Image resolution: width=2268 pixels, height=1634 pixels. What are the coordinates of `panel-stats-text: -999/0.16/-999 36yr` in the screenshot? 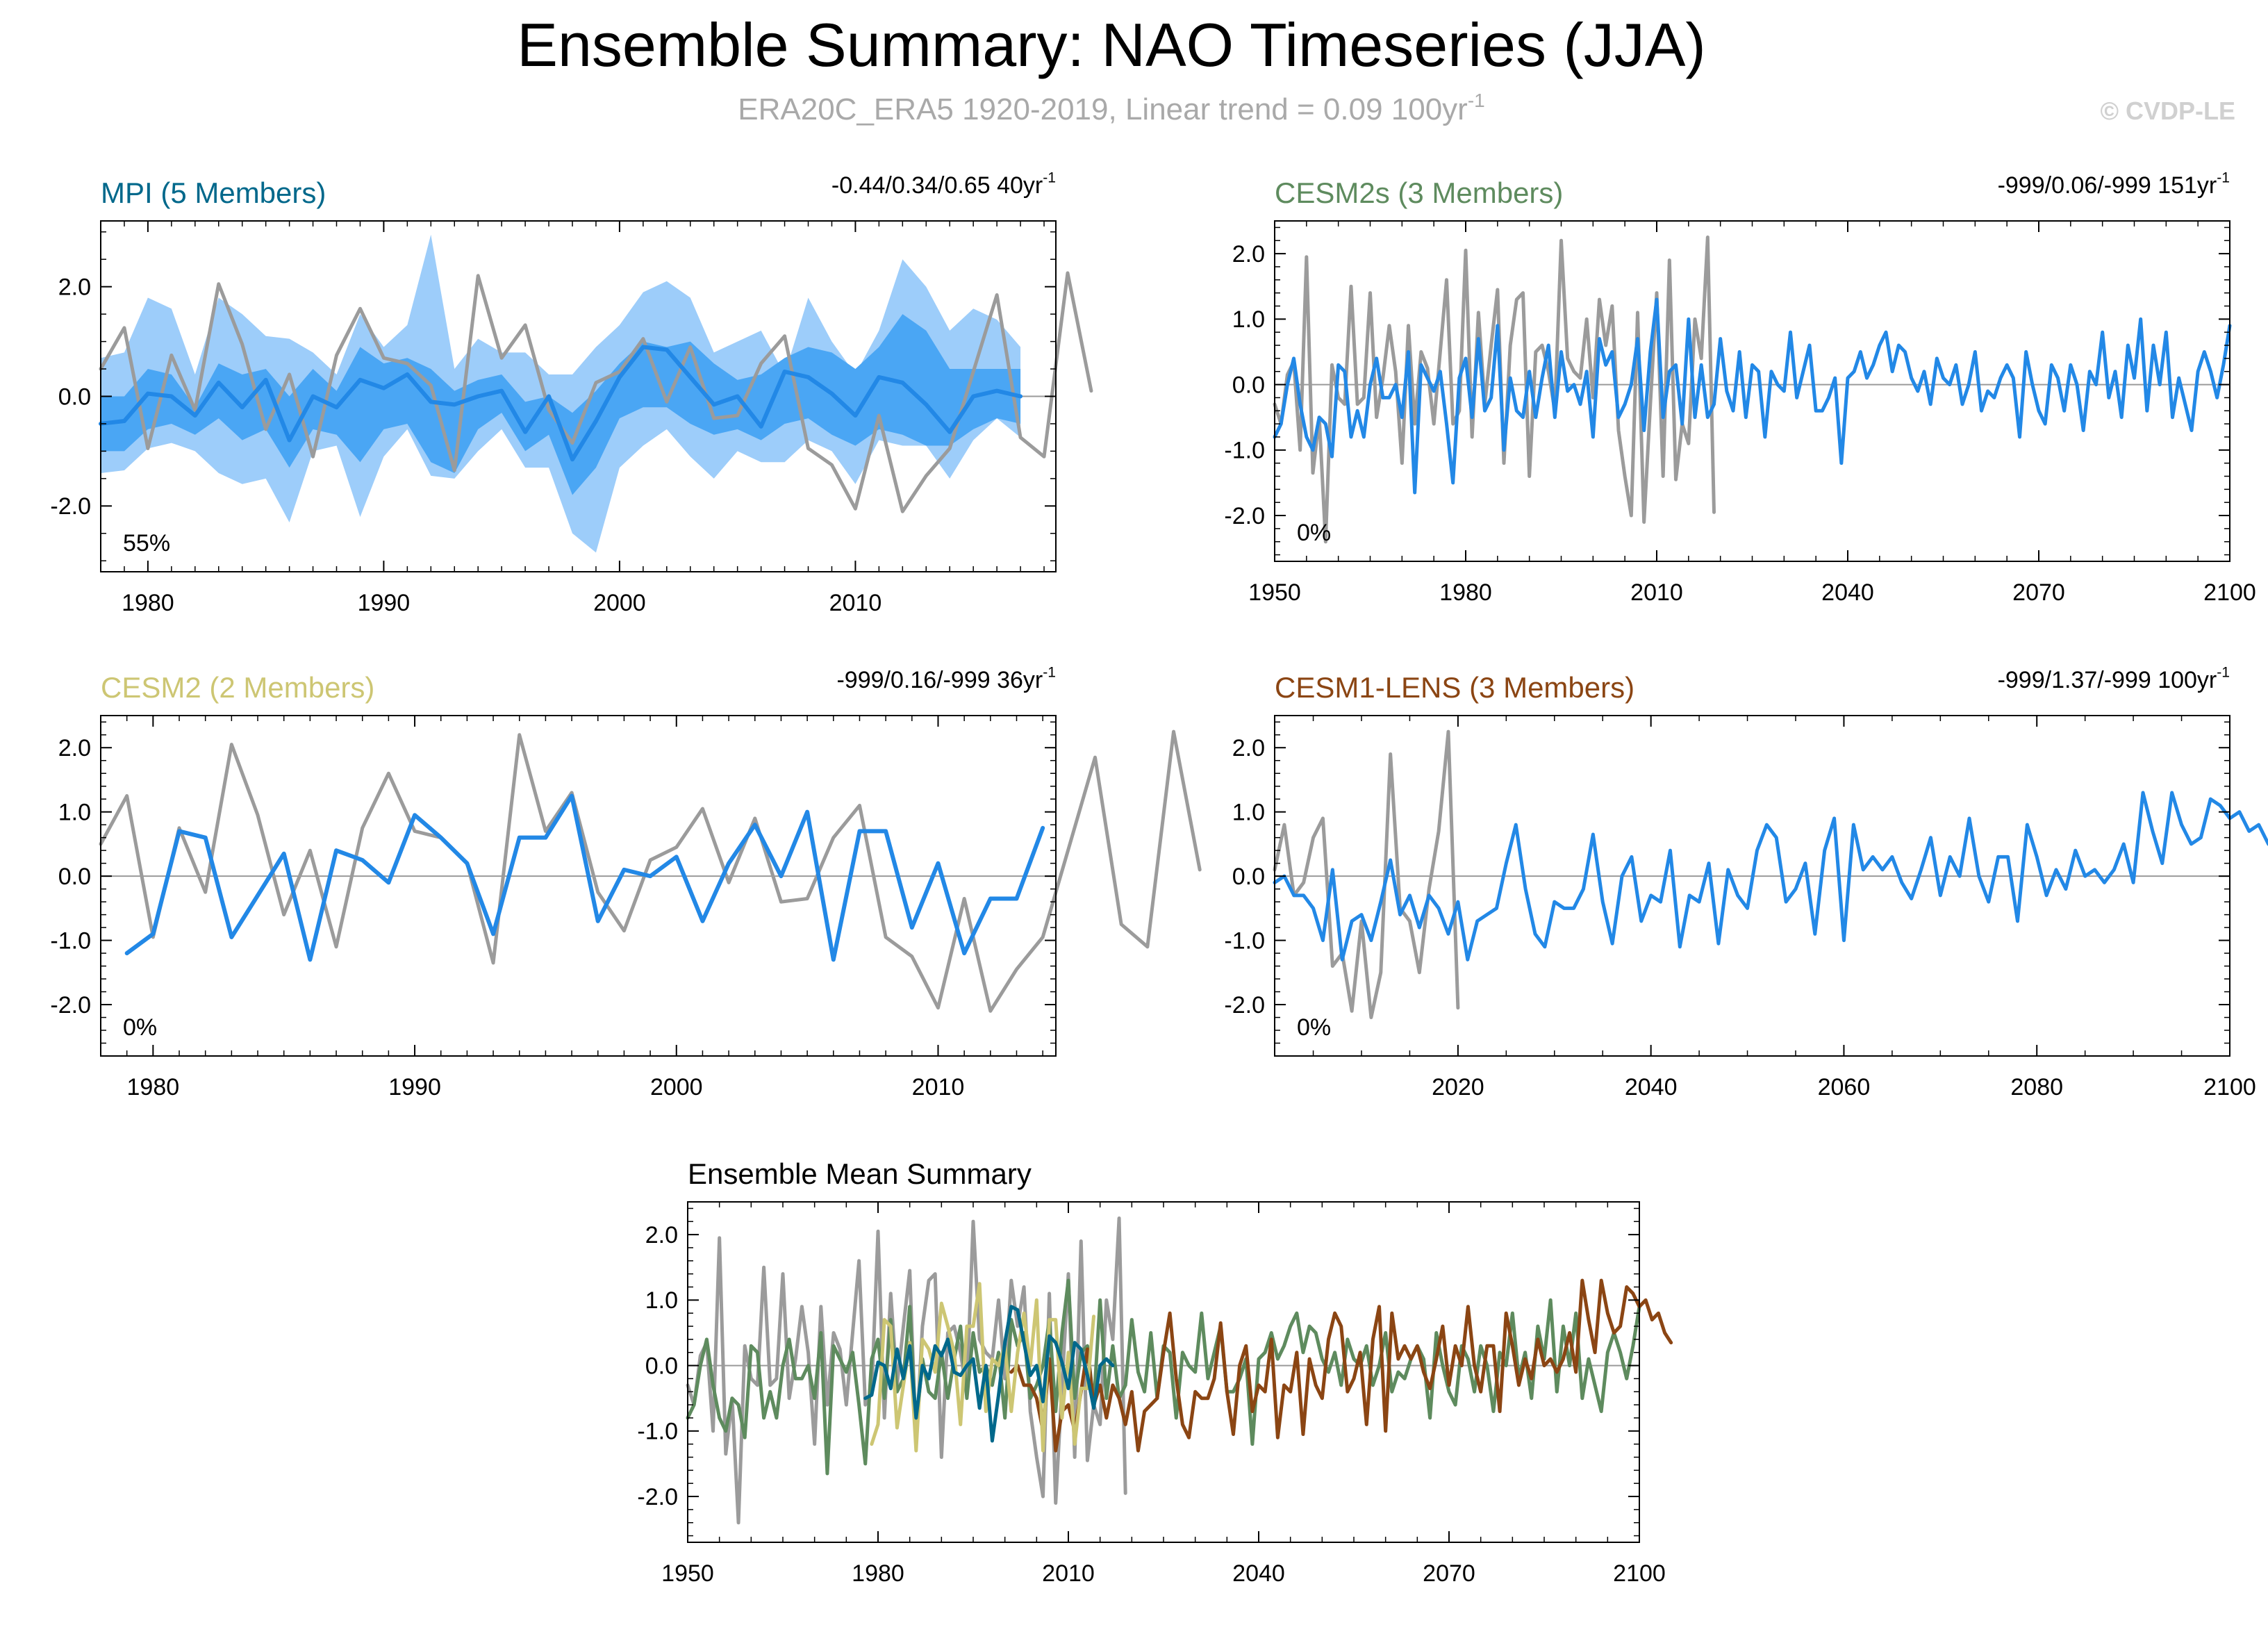 It's located at (939, 680).